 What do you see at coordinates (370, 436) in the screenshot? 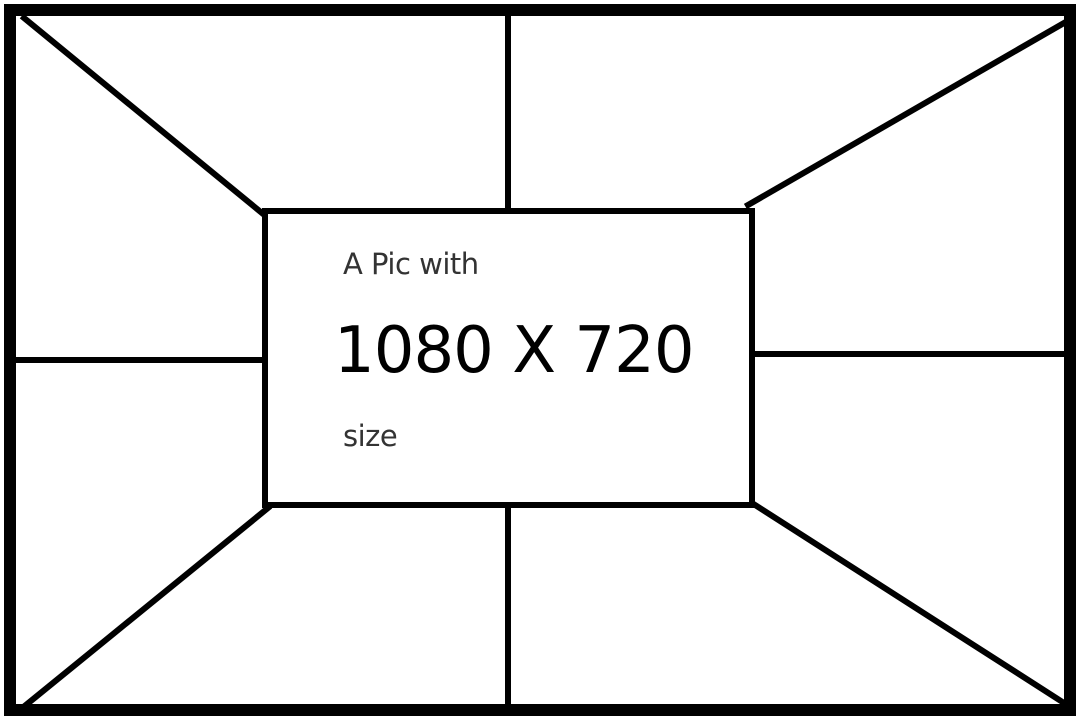
I see `caption-line-3: size` at bounding box center [370, 436].